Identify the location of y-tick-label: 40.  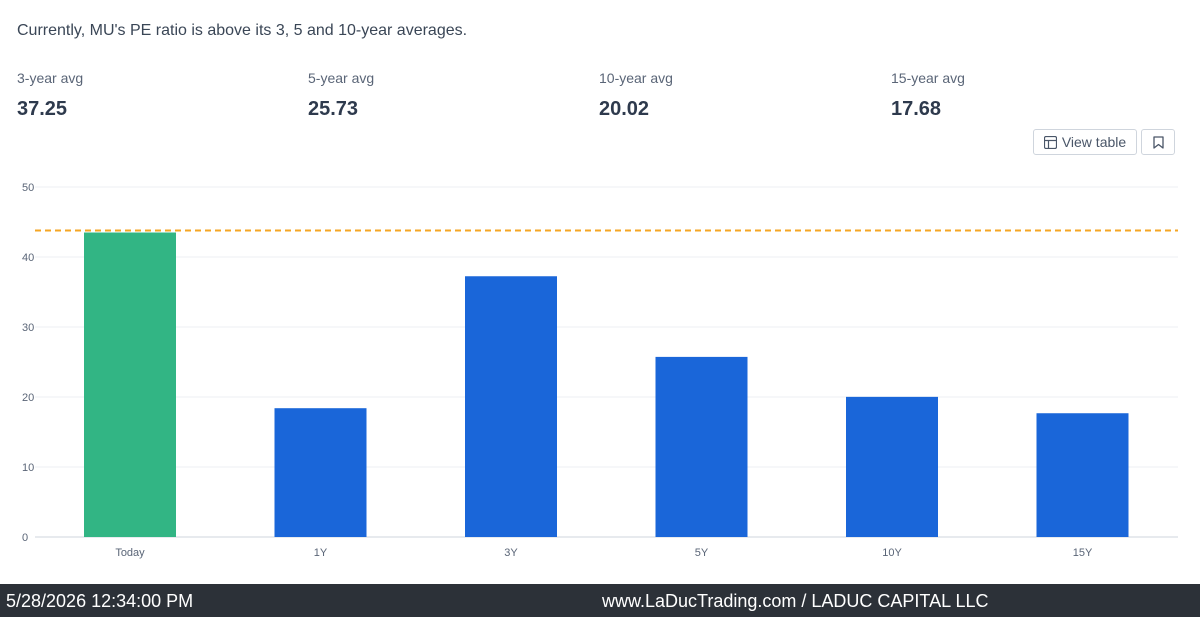
(28, 258).